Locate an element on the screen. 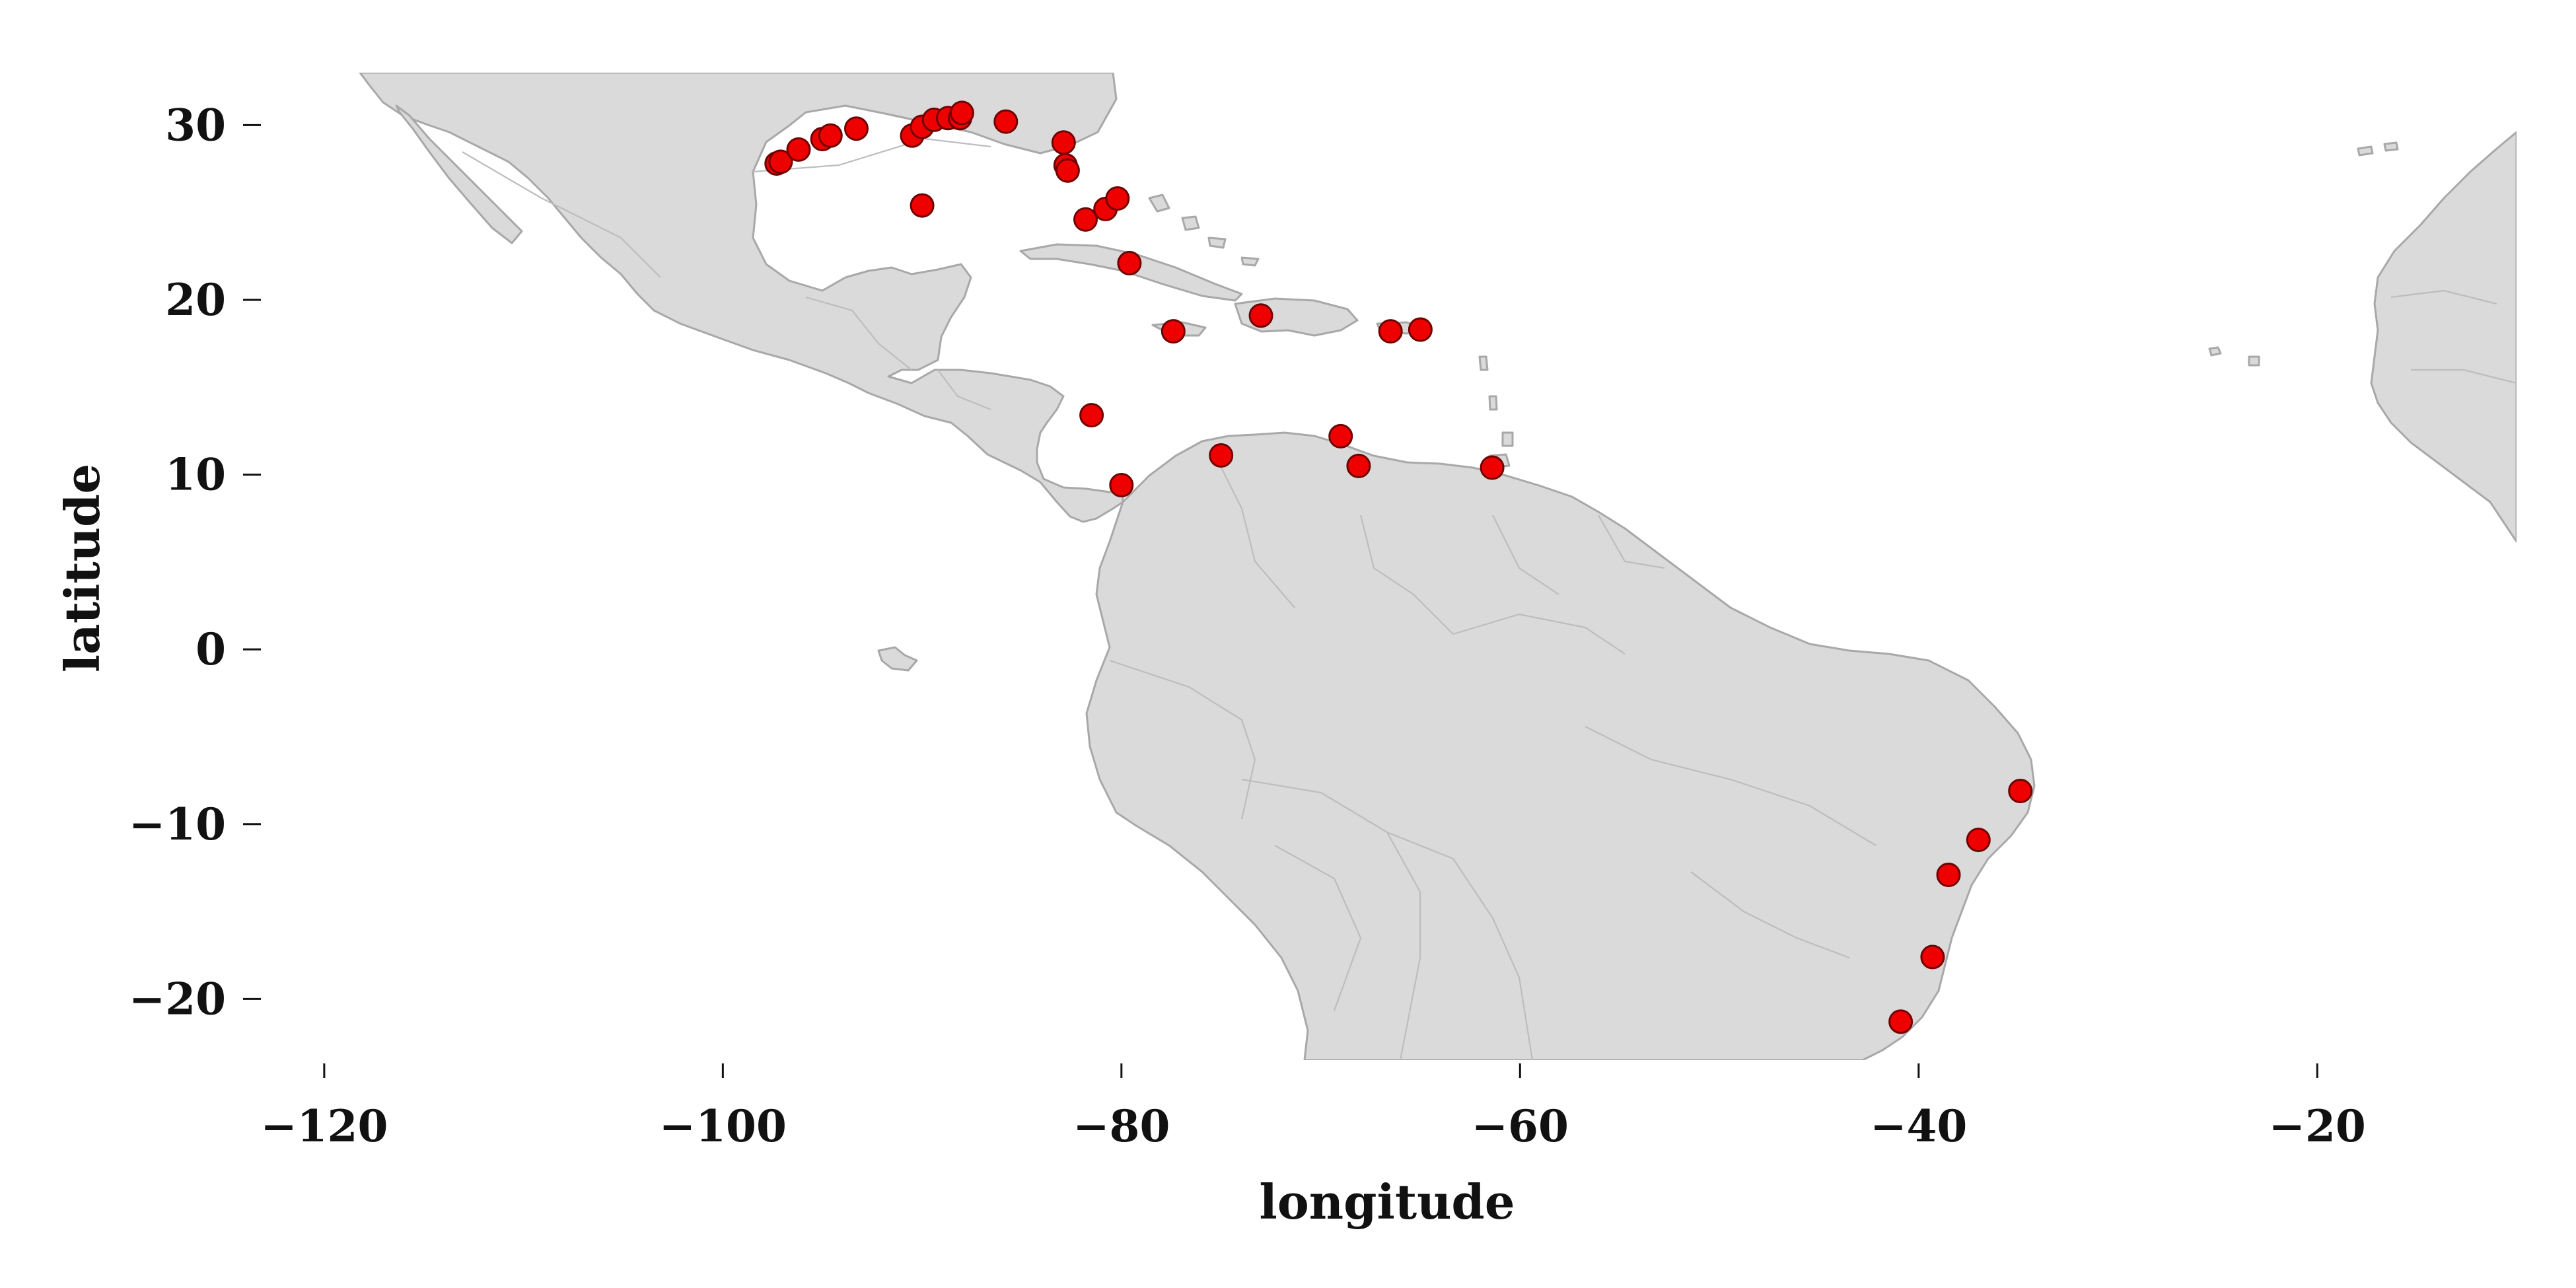  y-tick-label: 10 is located at coordinates (195, 475).